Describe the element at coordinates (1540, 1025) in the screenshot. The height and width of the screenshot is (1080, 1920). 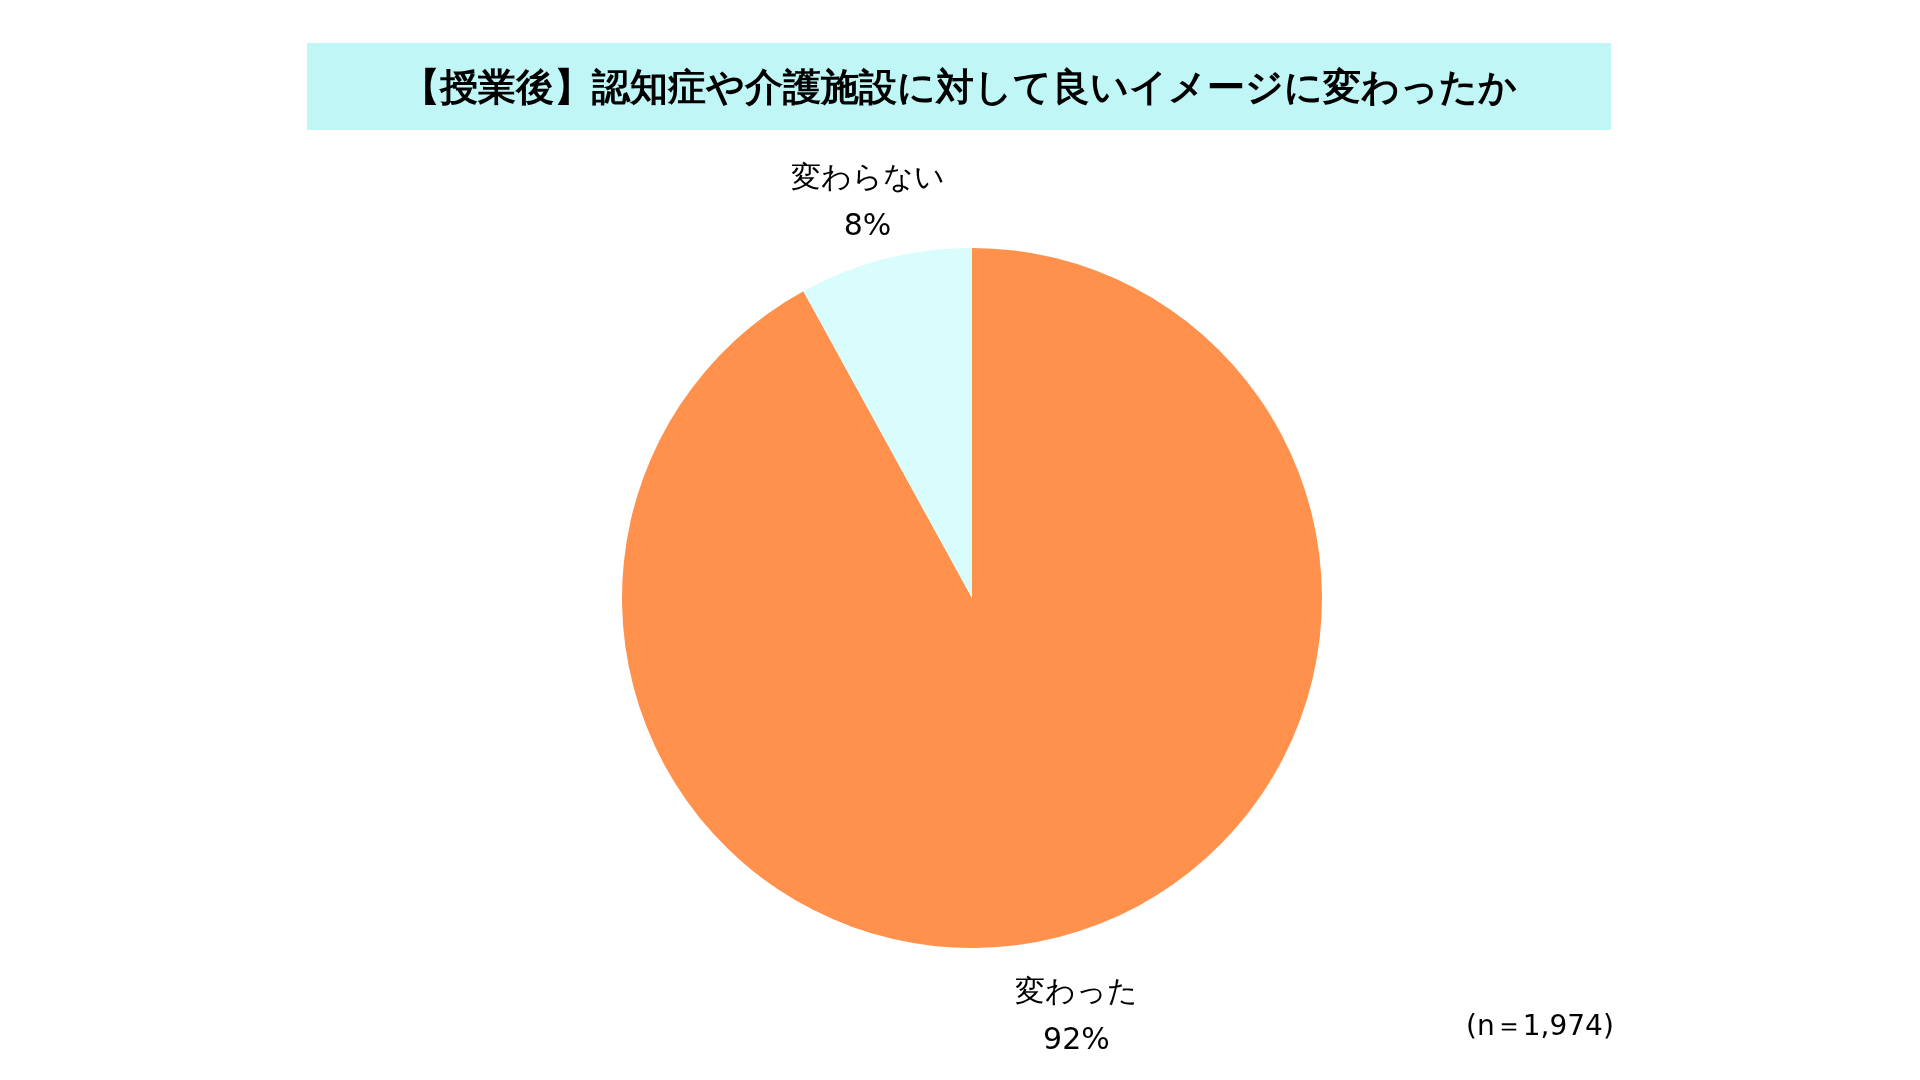
I see `text: (n＝1,974)` at that location.